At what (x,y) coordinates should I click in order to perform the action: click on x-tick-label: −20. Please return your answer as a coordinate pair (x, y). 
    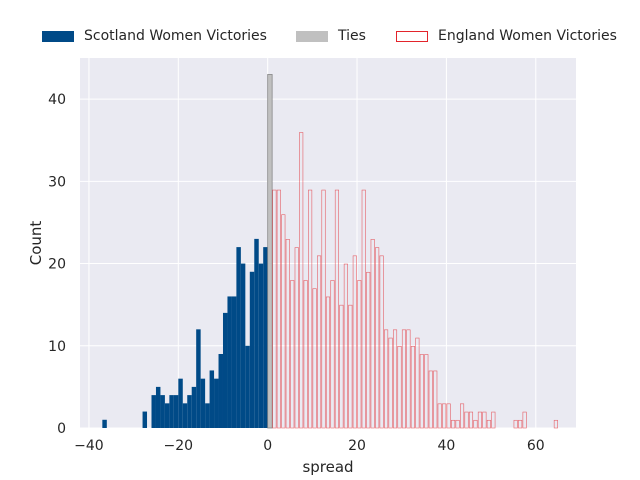
    Looking at the image, I should click on (179, 446).